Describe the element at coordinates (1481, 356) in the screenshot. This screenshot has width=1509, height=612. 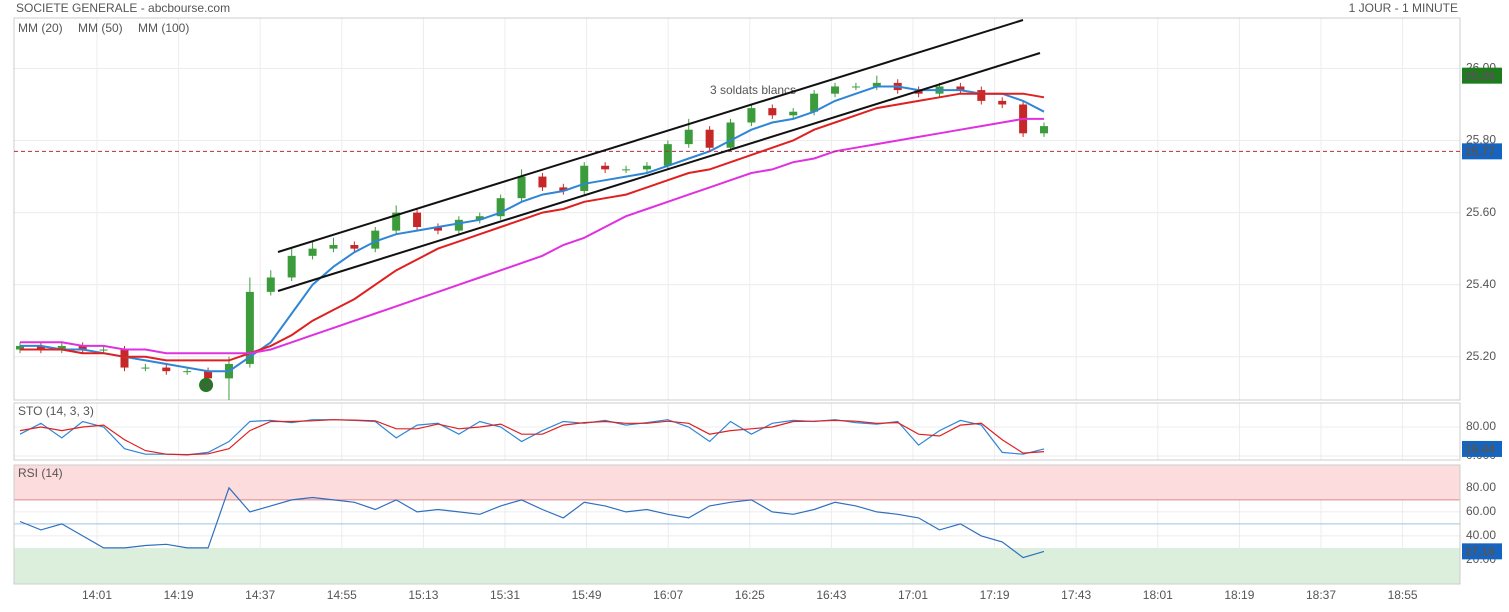
I see `y-tick-label: 25.20` at that location.